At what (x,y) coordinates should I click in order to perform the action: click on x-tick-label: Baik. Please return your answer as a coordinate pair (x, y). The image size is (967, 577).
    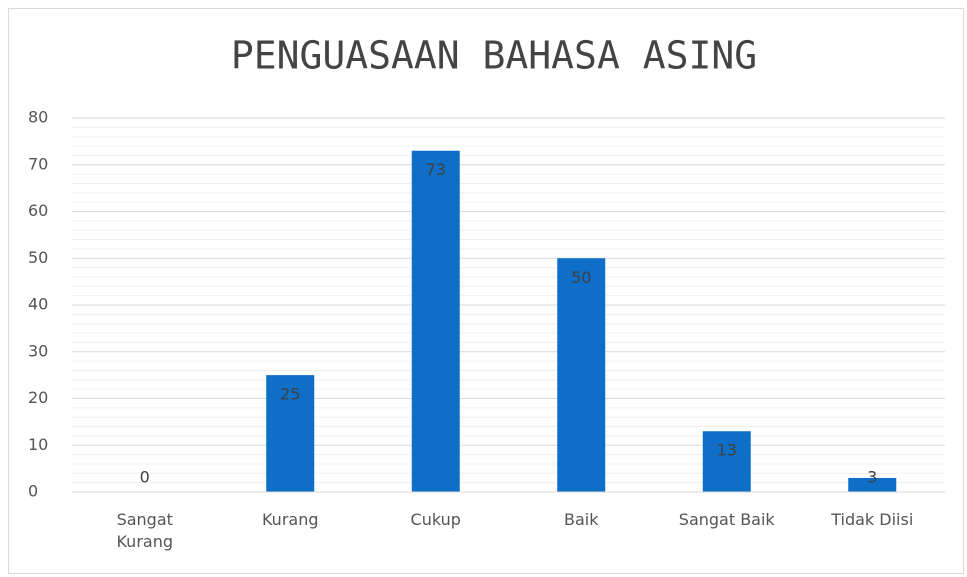
    Looking at the image, I should click on (581, 519).